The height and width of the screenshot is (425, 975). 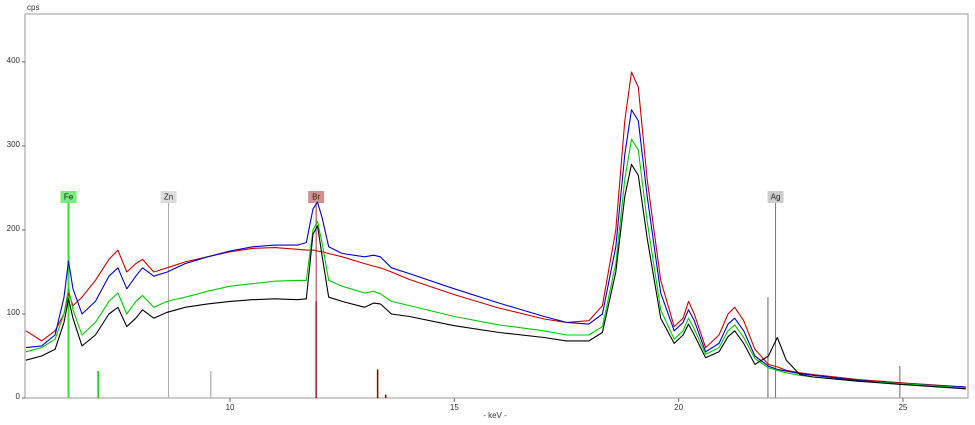 What do you see at coordinates (18, 396) in the screenshot?
I see `y-tick-label: 0` at bounding box center [18, 396].